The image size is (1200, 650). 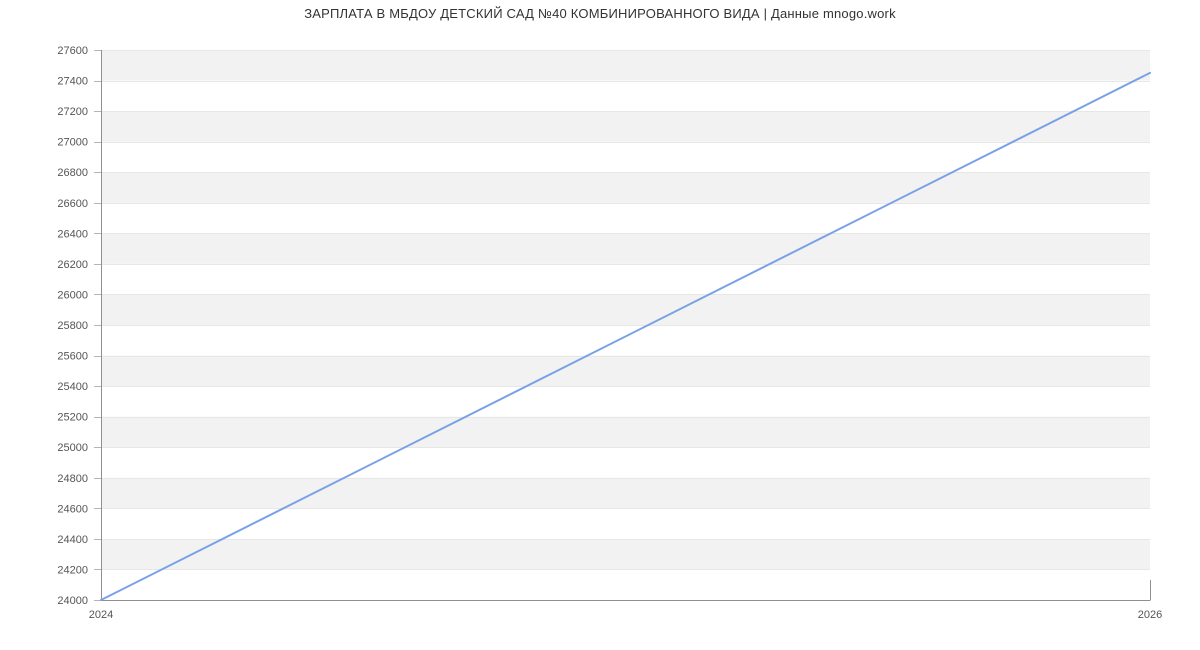 What do you see at coordinates (72, 357) in the screenshot?
I see `y-axis-label: 25600` at bounding box center [72, 357].